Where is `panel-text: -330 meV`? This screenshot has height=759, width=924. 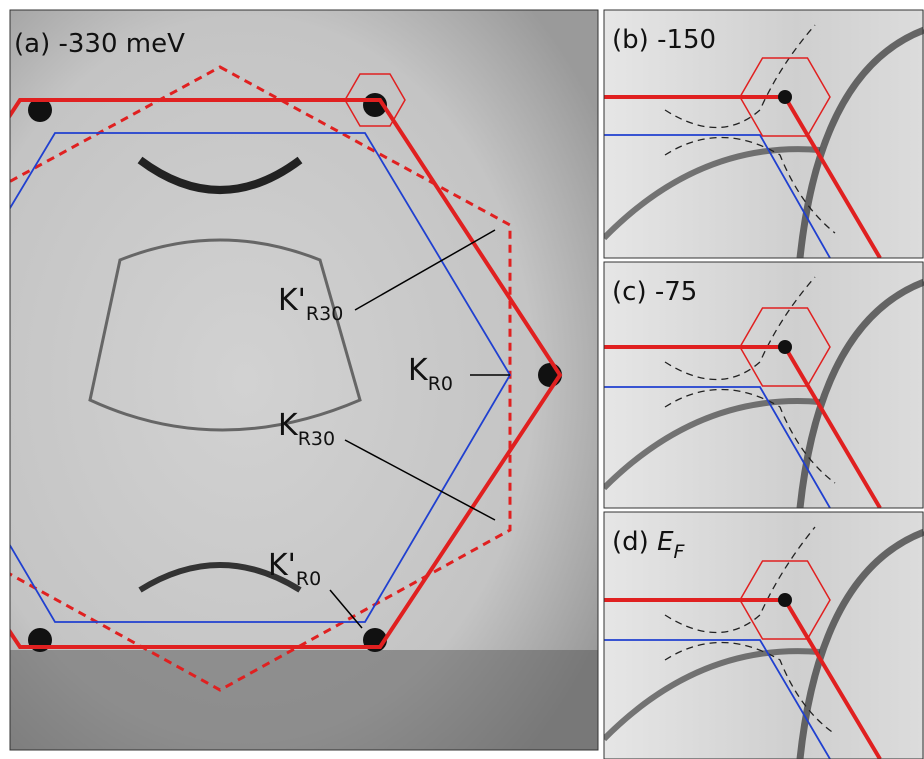 panel-text: -330 meV is located at coordinates (122, 44).